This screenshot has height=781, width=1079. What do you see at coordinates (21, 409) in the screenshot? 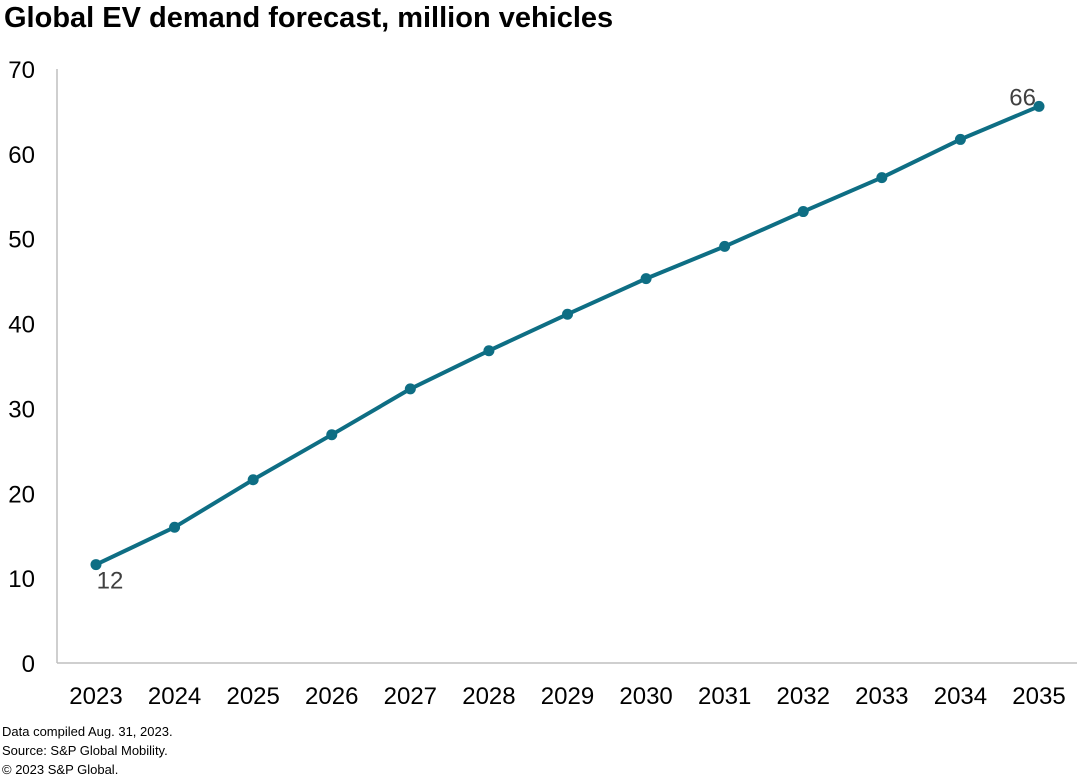
I see `y-tick-label: 30` at bounding box center [21, 409].